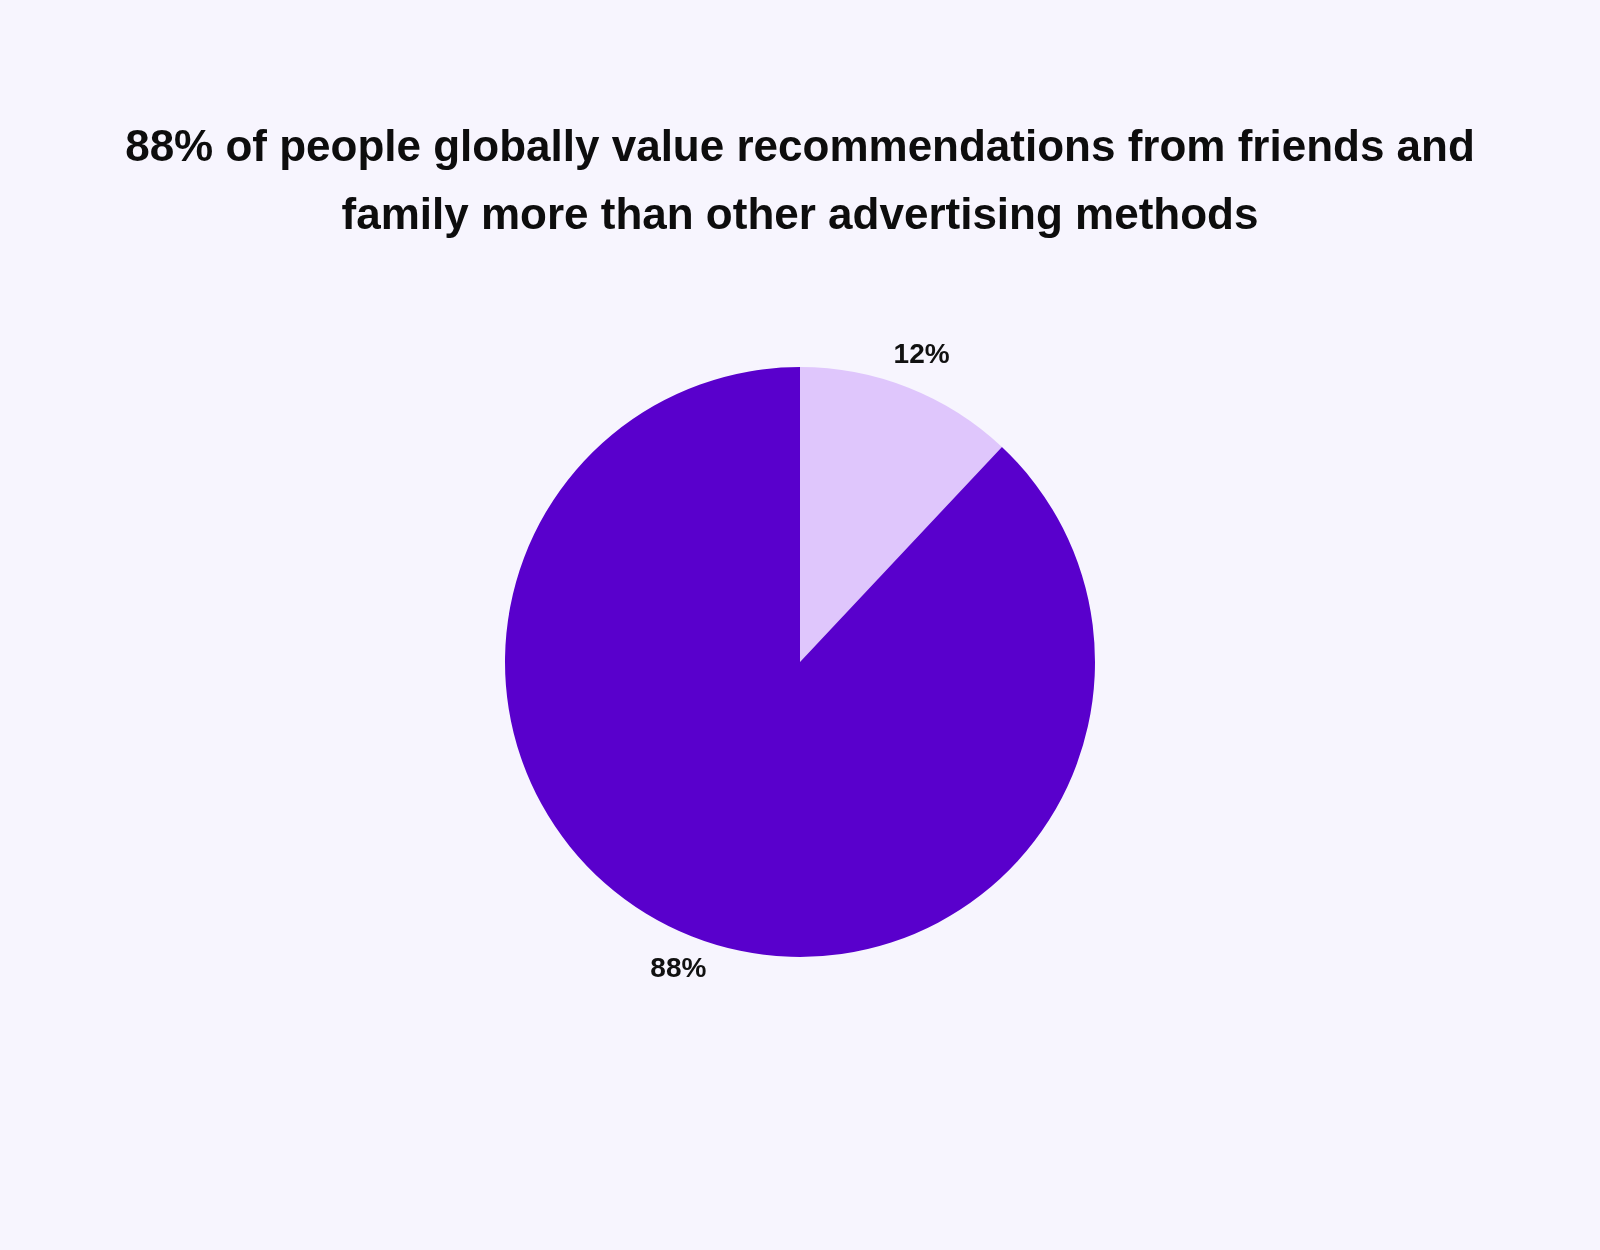 The image size is (1600, 1250). Describe the element at coordinates (921, 353) in the screenshot. I see `data-label: 12%` at that location.